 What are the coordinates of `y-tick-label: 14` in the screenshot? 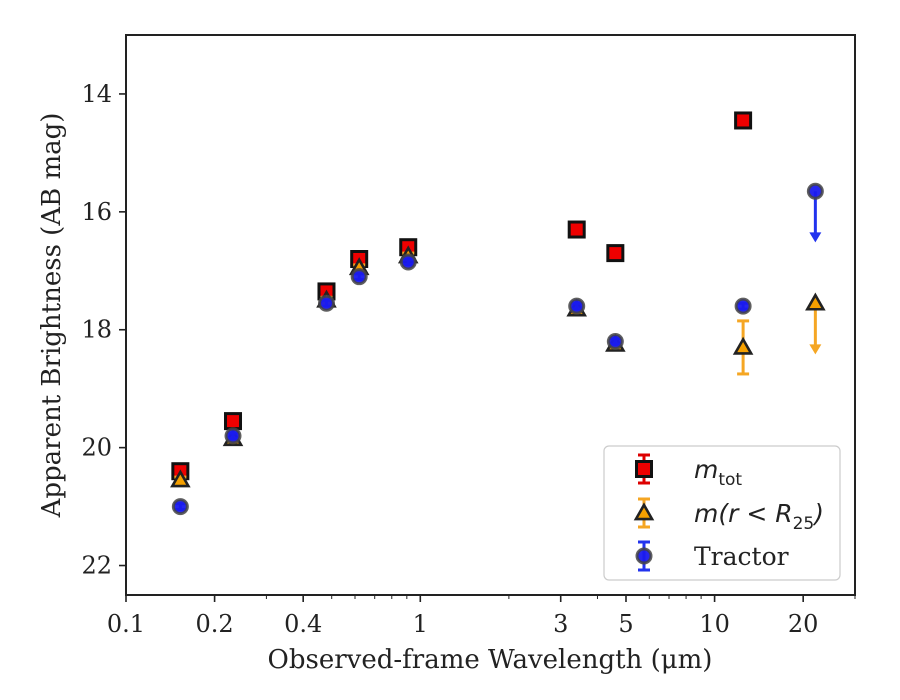 It's located at (96, 94).